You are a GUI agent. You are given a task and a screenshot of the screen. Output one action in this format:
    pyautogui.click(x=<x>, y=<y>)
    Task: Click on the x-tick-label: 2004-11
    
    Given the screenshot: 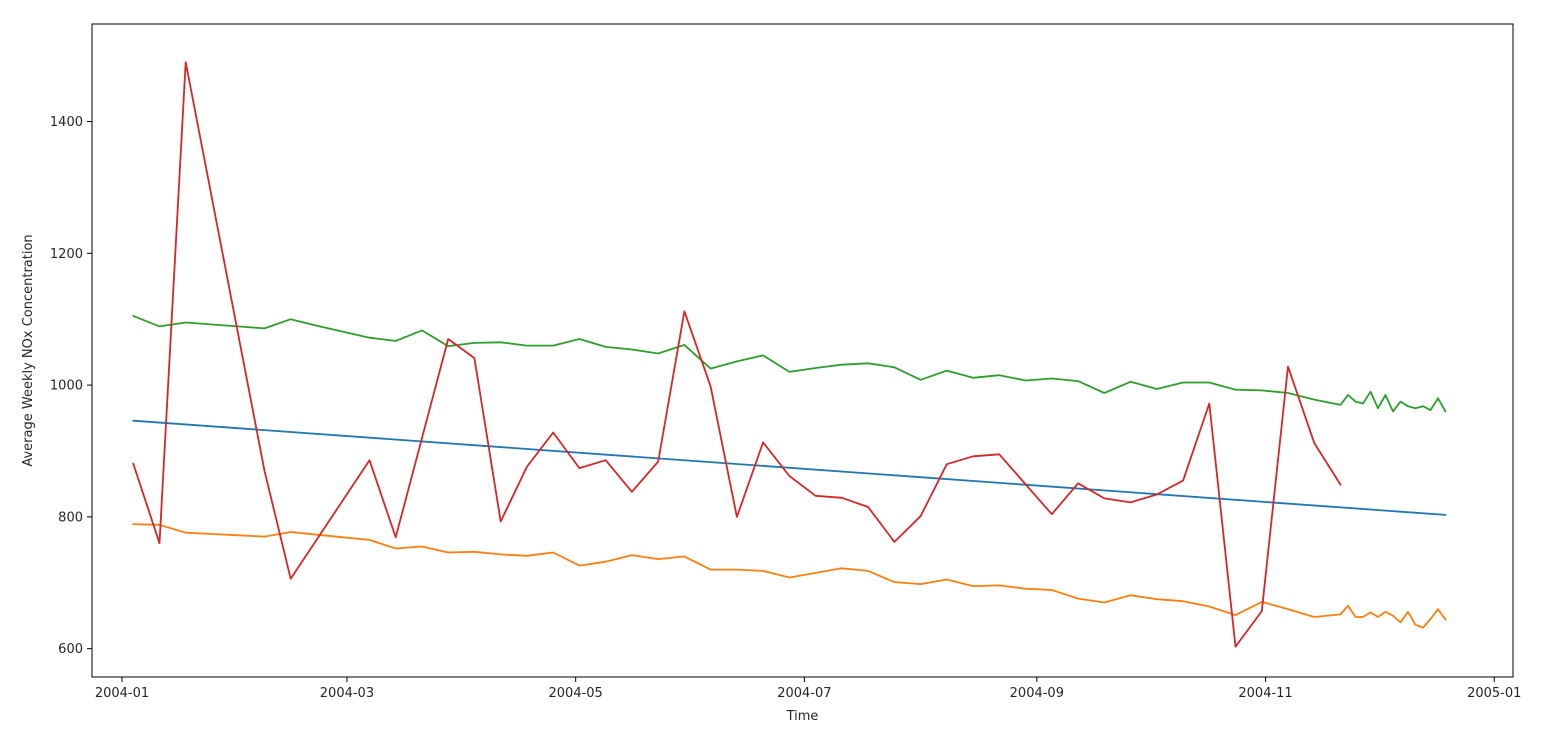 What is the action you would take?
    pyautogui.click(x=1265, y=693)
    